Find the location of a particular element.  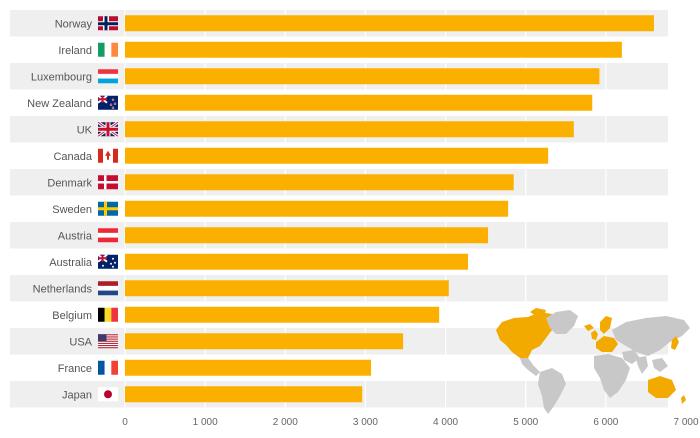

austria-flag-icon is located at coordinates (108, 235).